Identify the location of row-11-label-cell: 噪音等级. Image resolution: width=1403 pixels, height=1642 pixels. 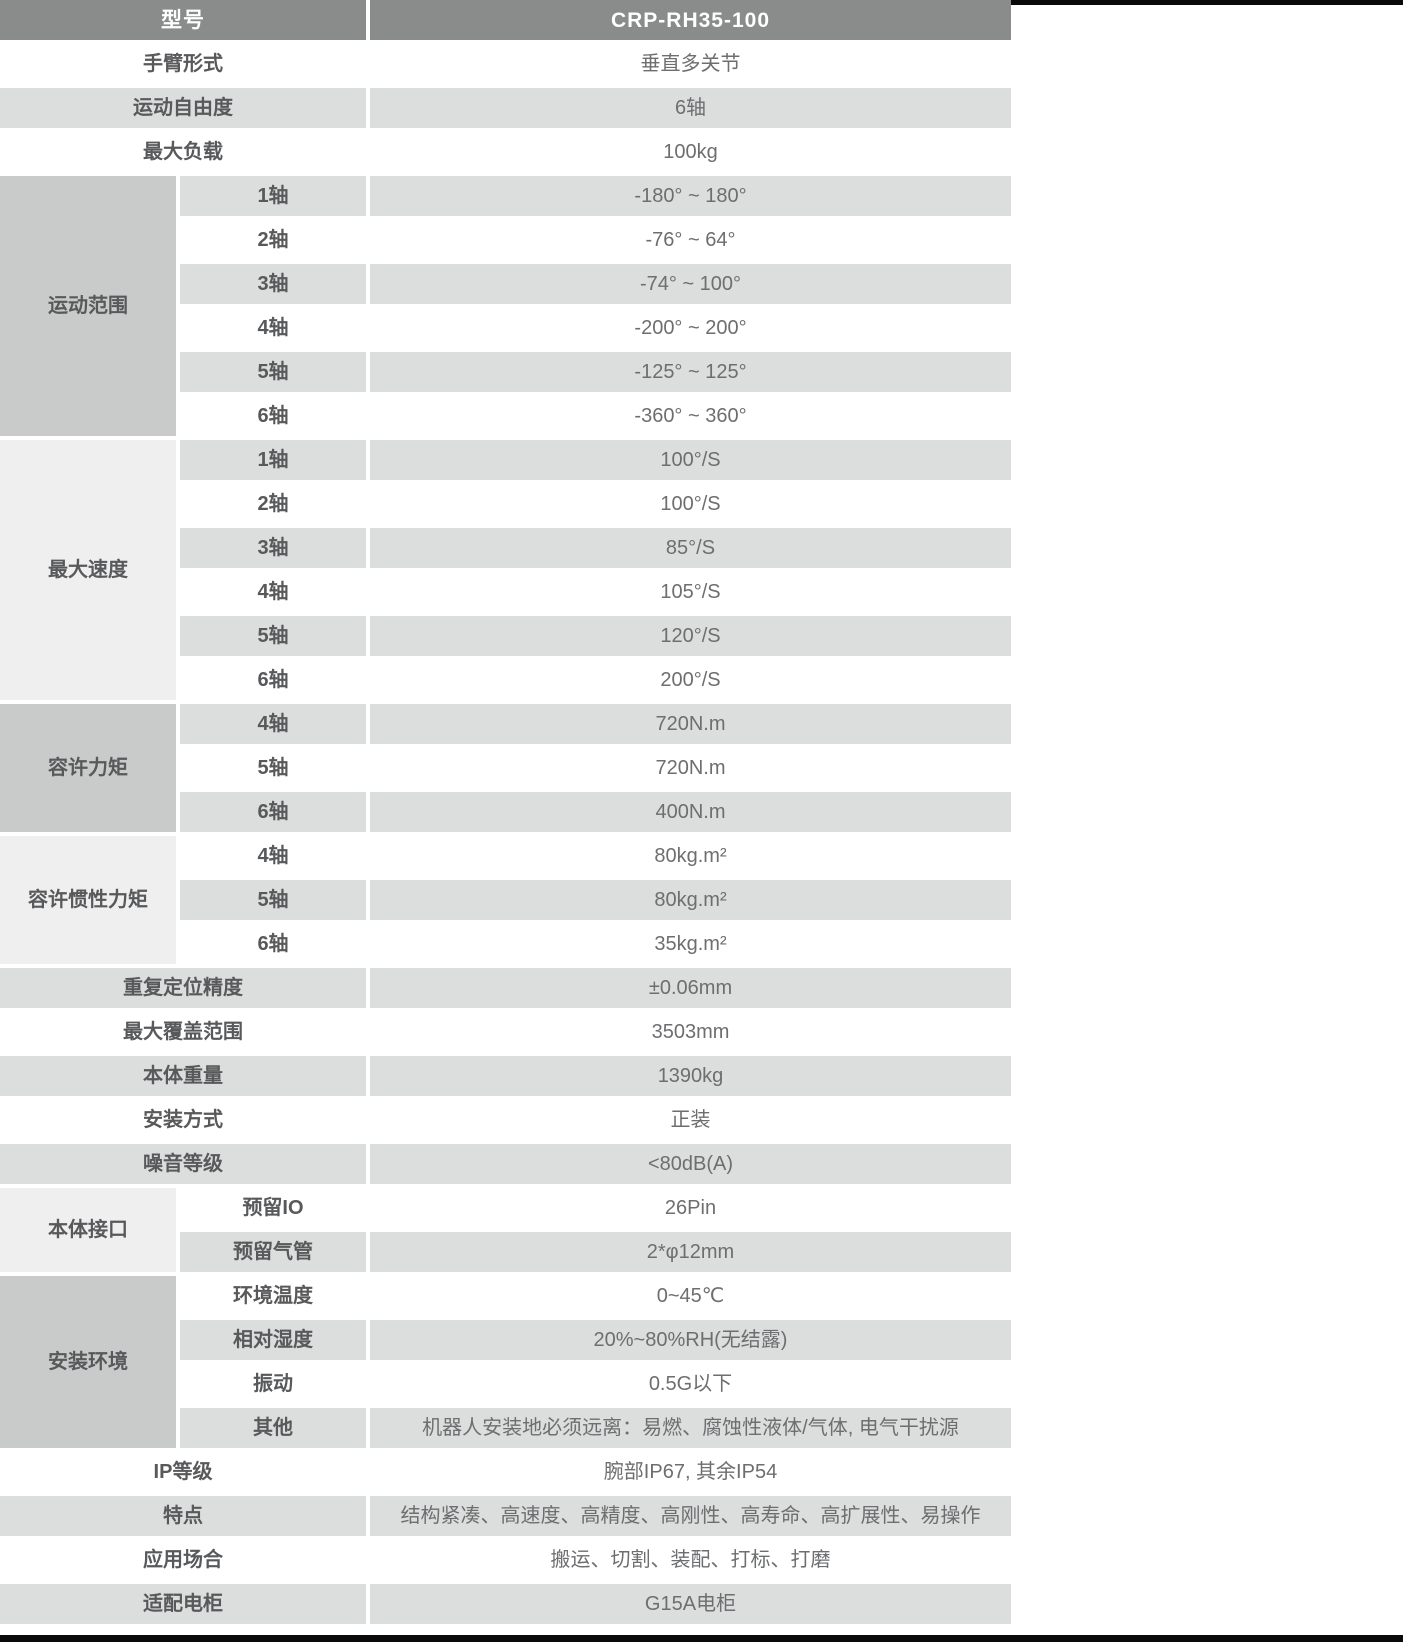
(183, 1164).